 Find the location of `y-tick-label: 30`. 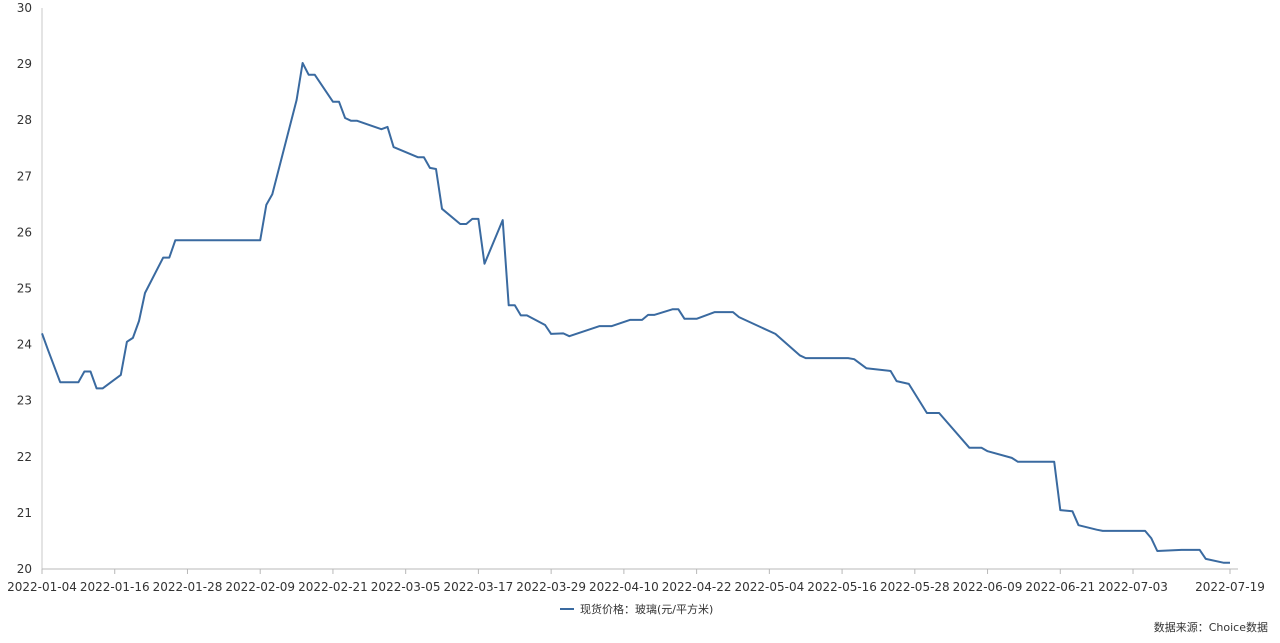

y-tick-label: 30 is located at coordinates (24, 8).